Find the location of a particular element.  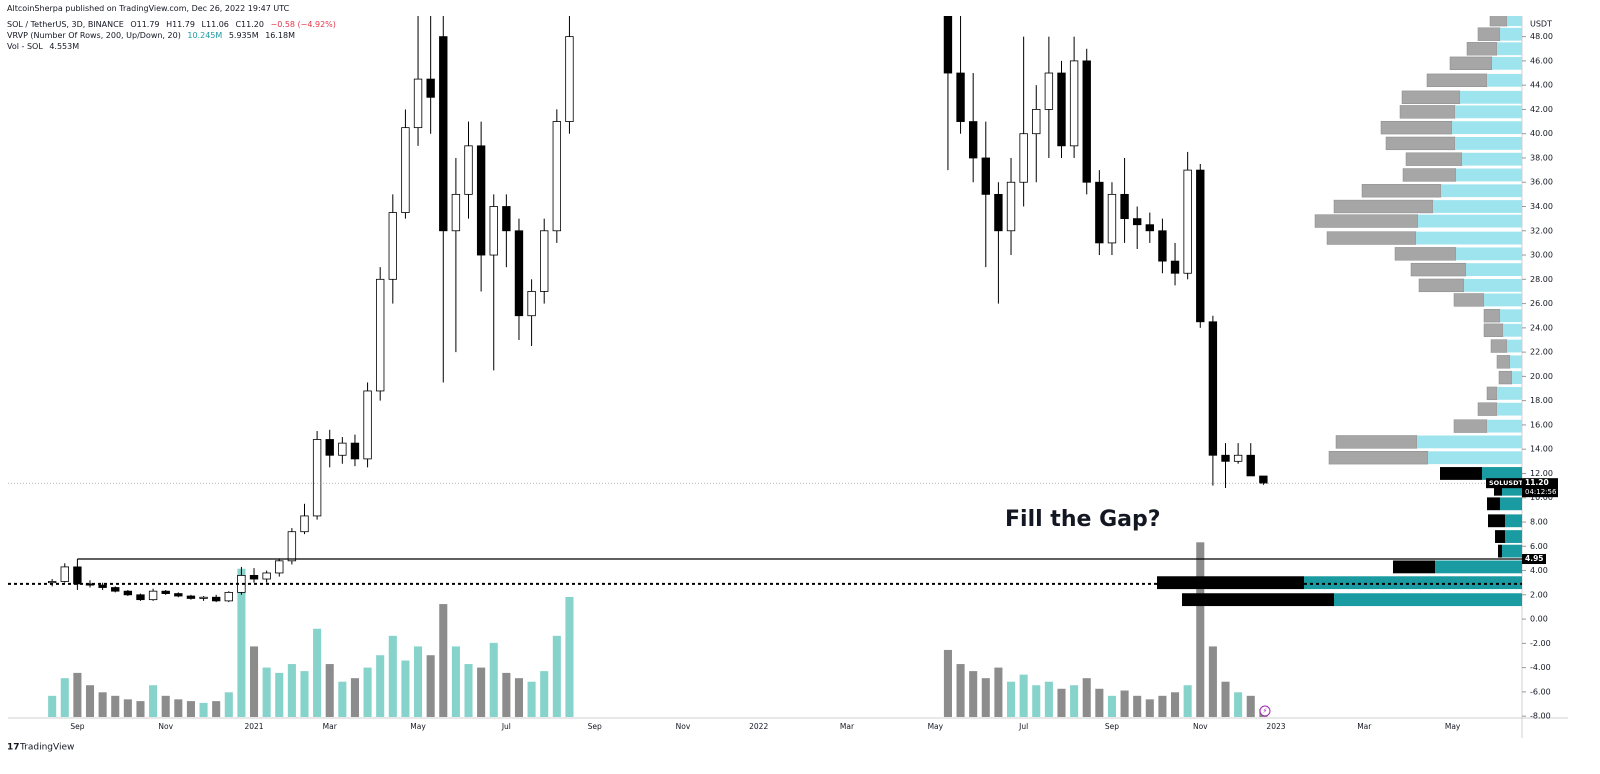

event-icon-glyph: ⚡ is located at coordinates (1265, 711).